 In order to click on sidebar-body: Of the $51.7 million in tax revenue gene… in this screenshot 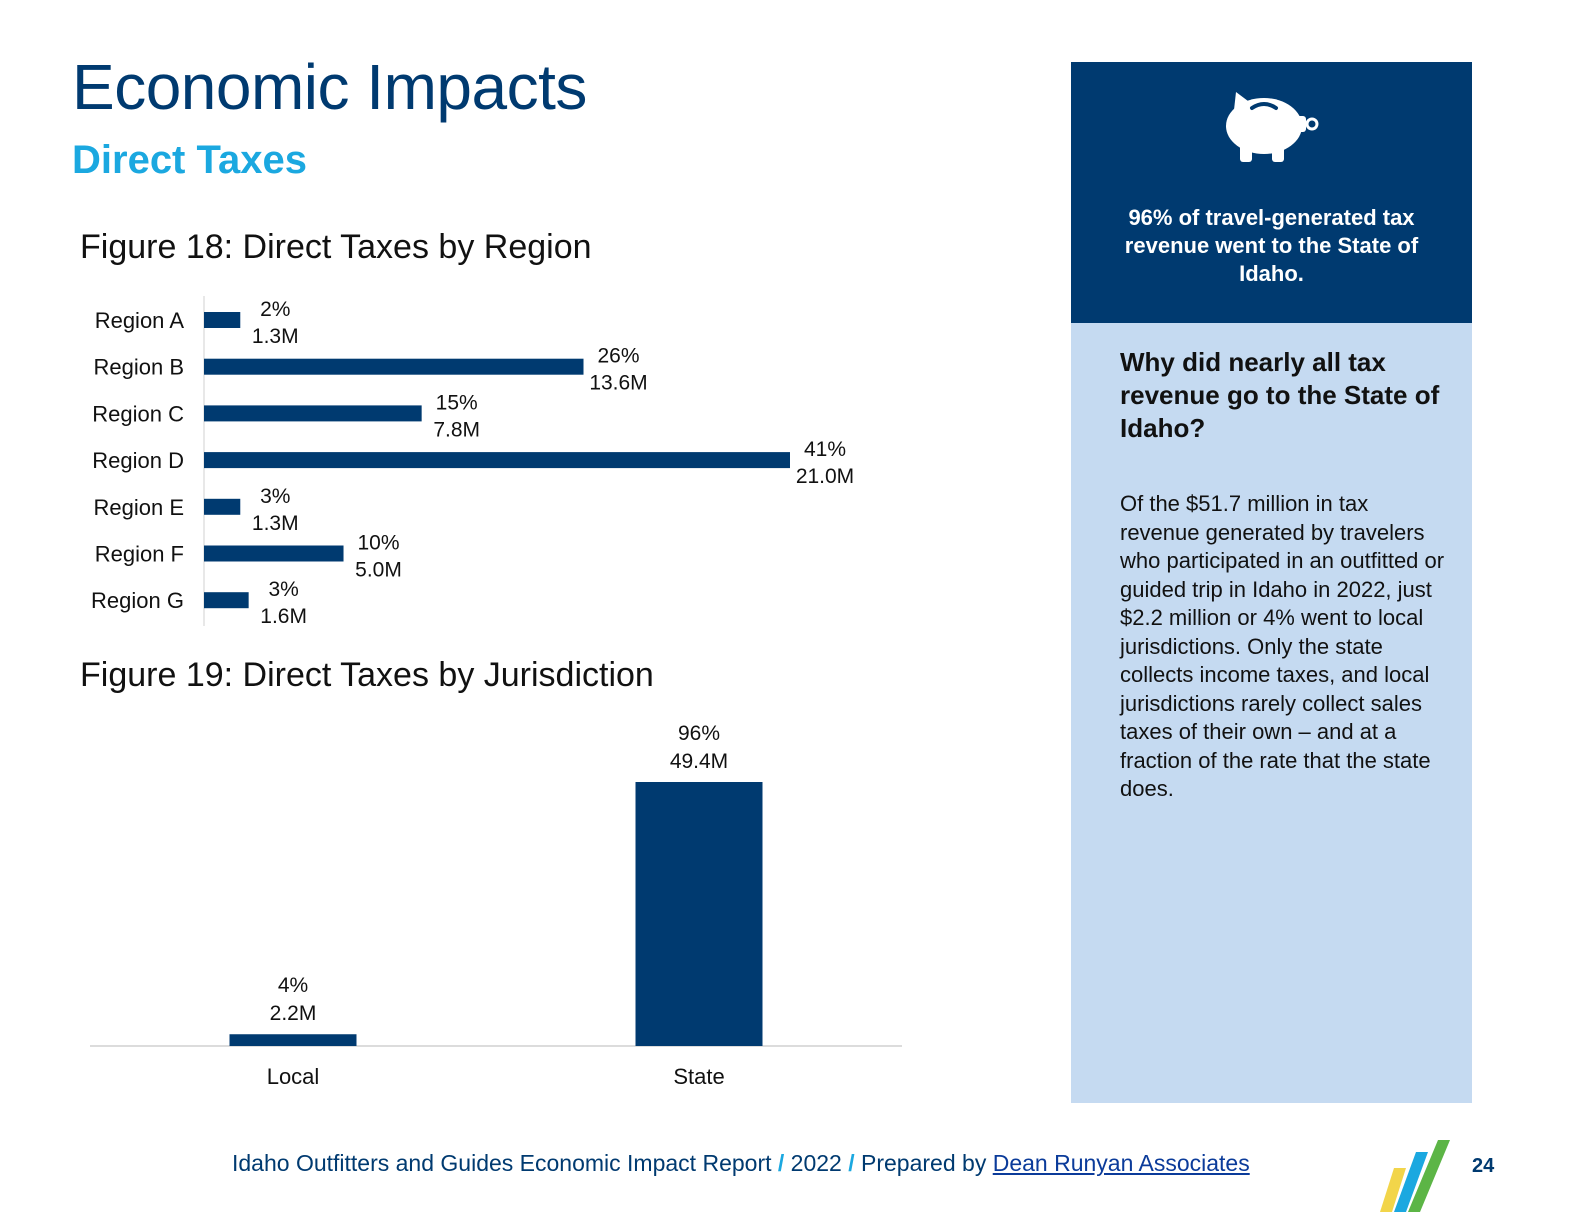, I will do `click(1282, 646)`.